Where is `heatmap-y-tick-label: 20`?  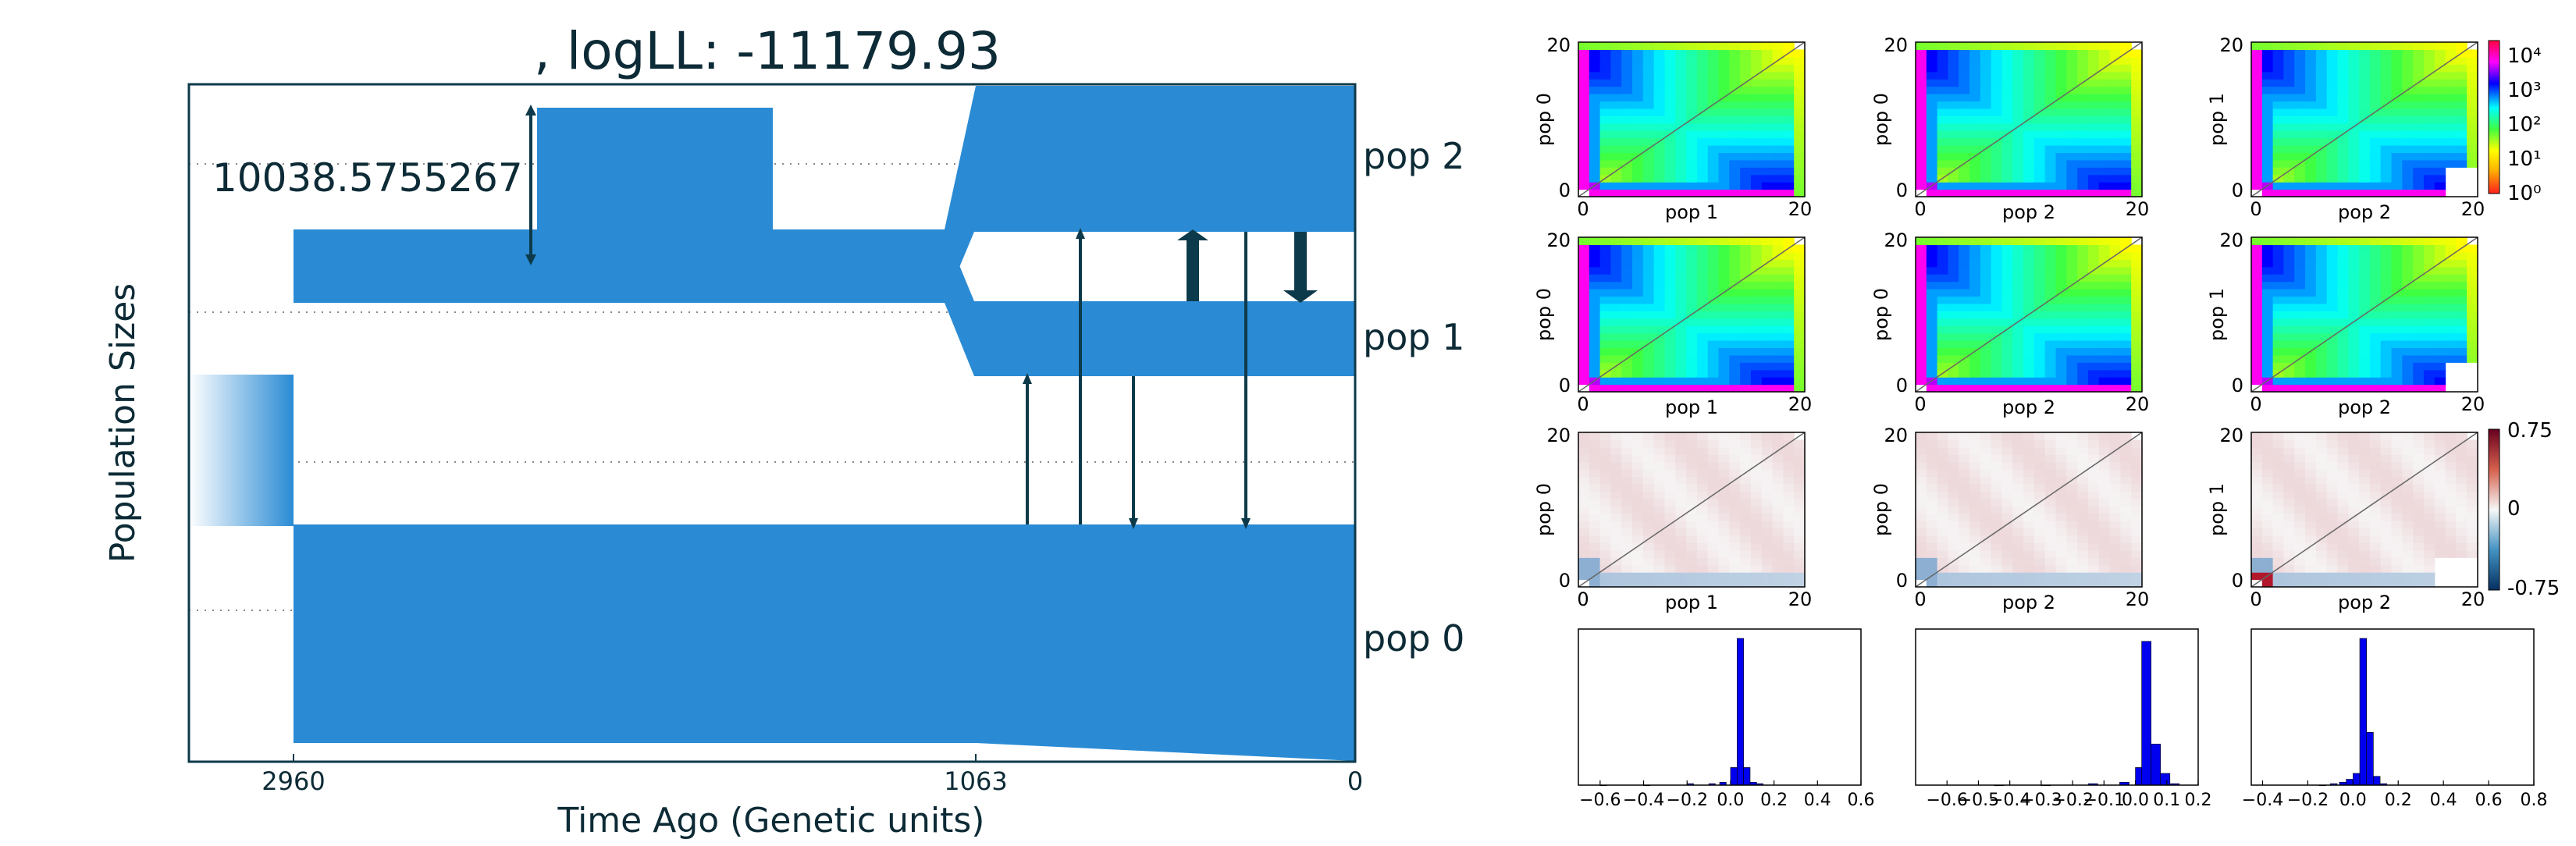 heatmap-y-tick-label: 20 is located at coordinates (1896, 435).